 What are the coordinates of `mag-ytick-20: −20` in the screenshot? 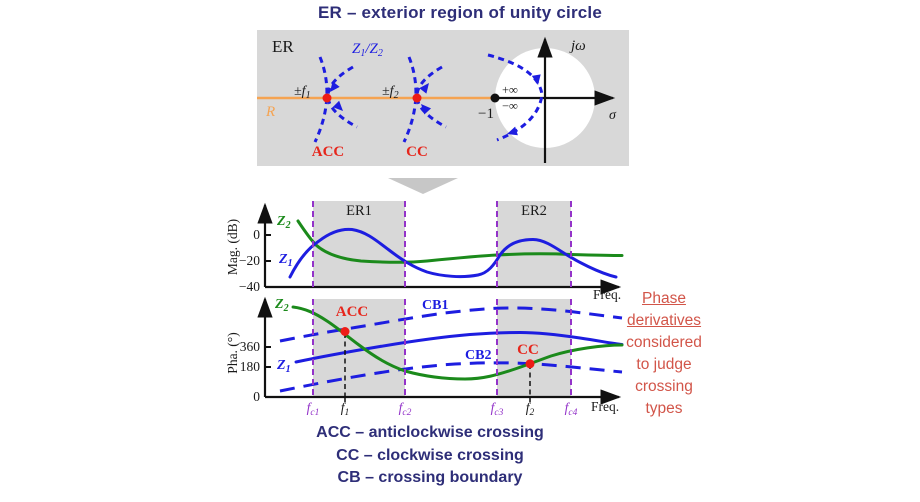 It's located at (249, 260).